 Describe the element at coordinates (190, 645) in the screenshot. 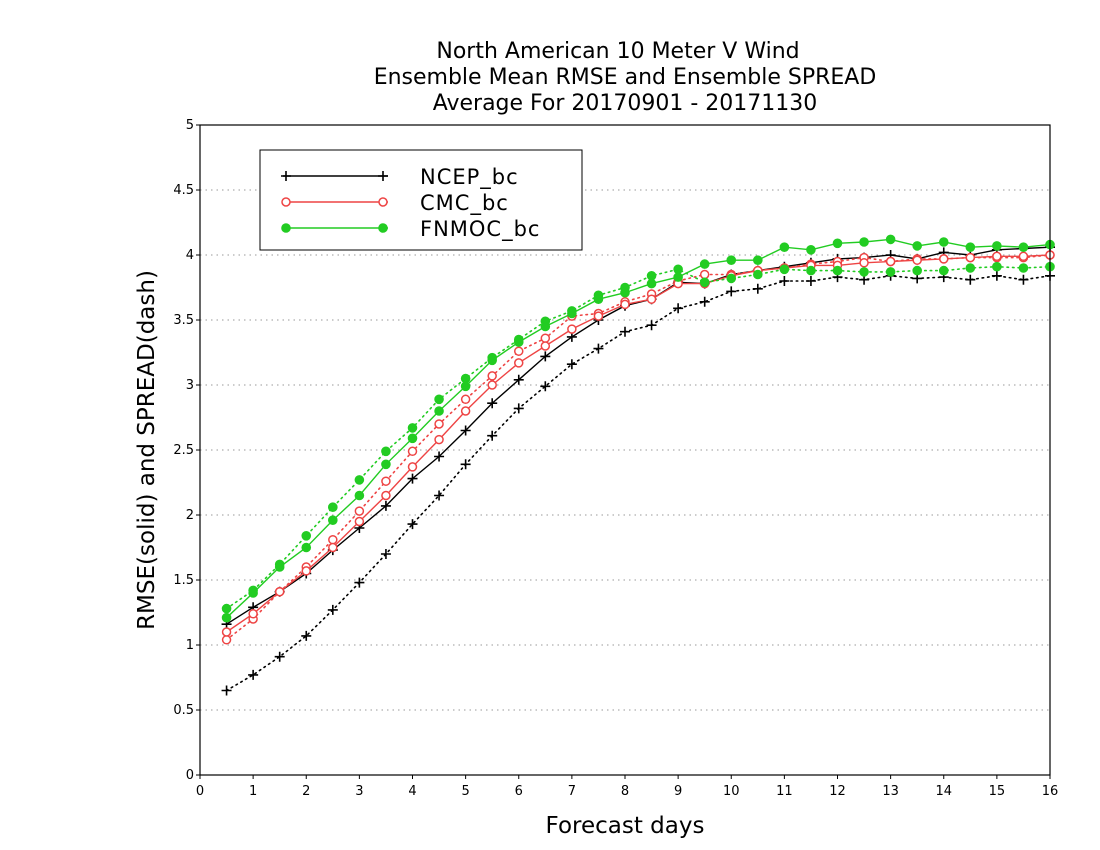

I see `y-tick-label: 1` at that location.